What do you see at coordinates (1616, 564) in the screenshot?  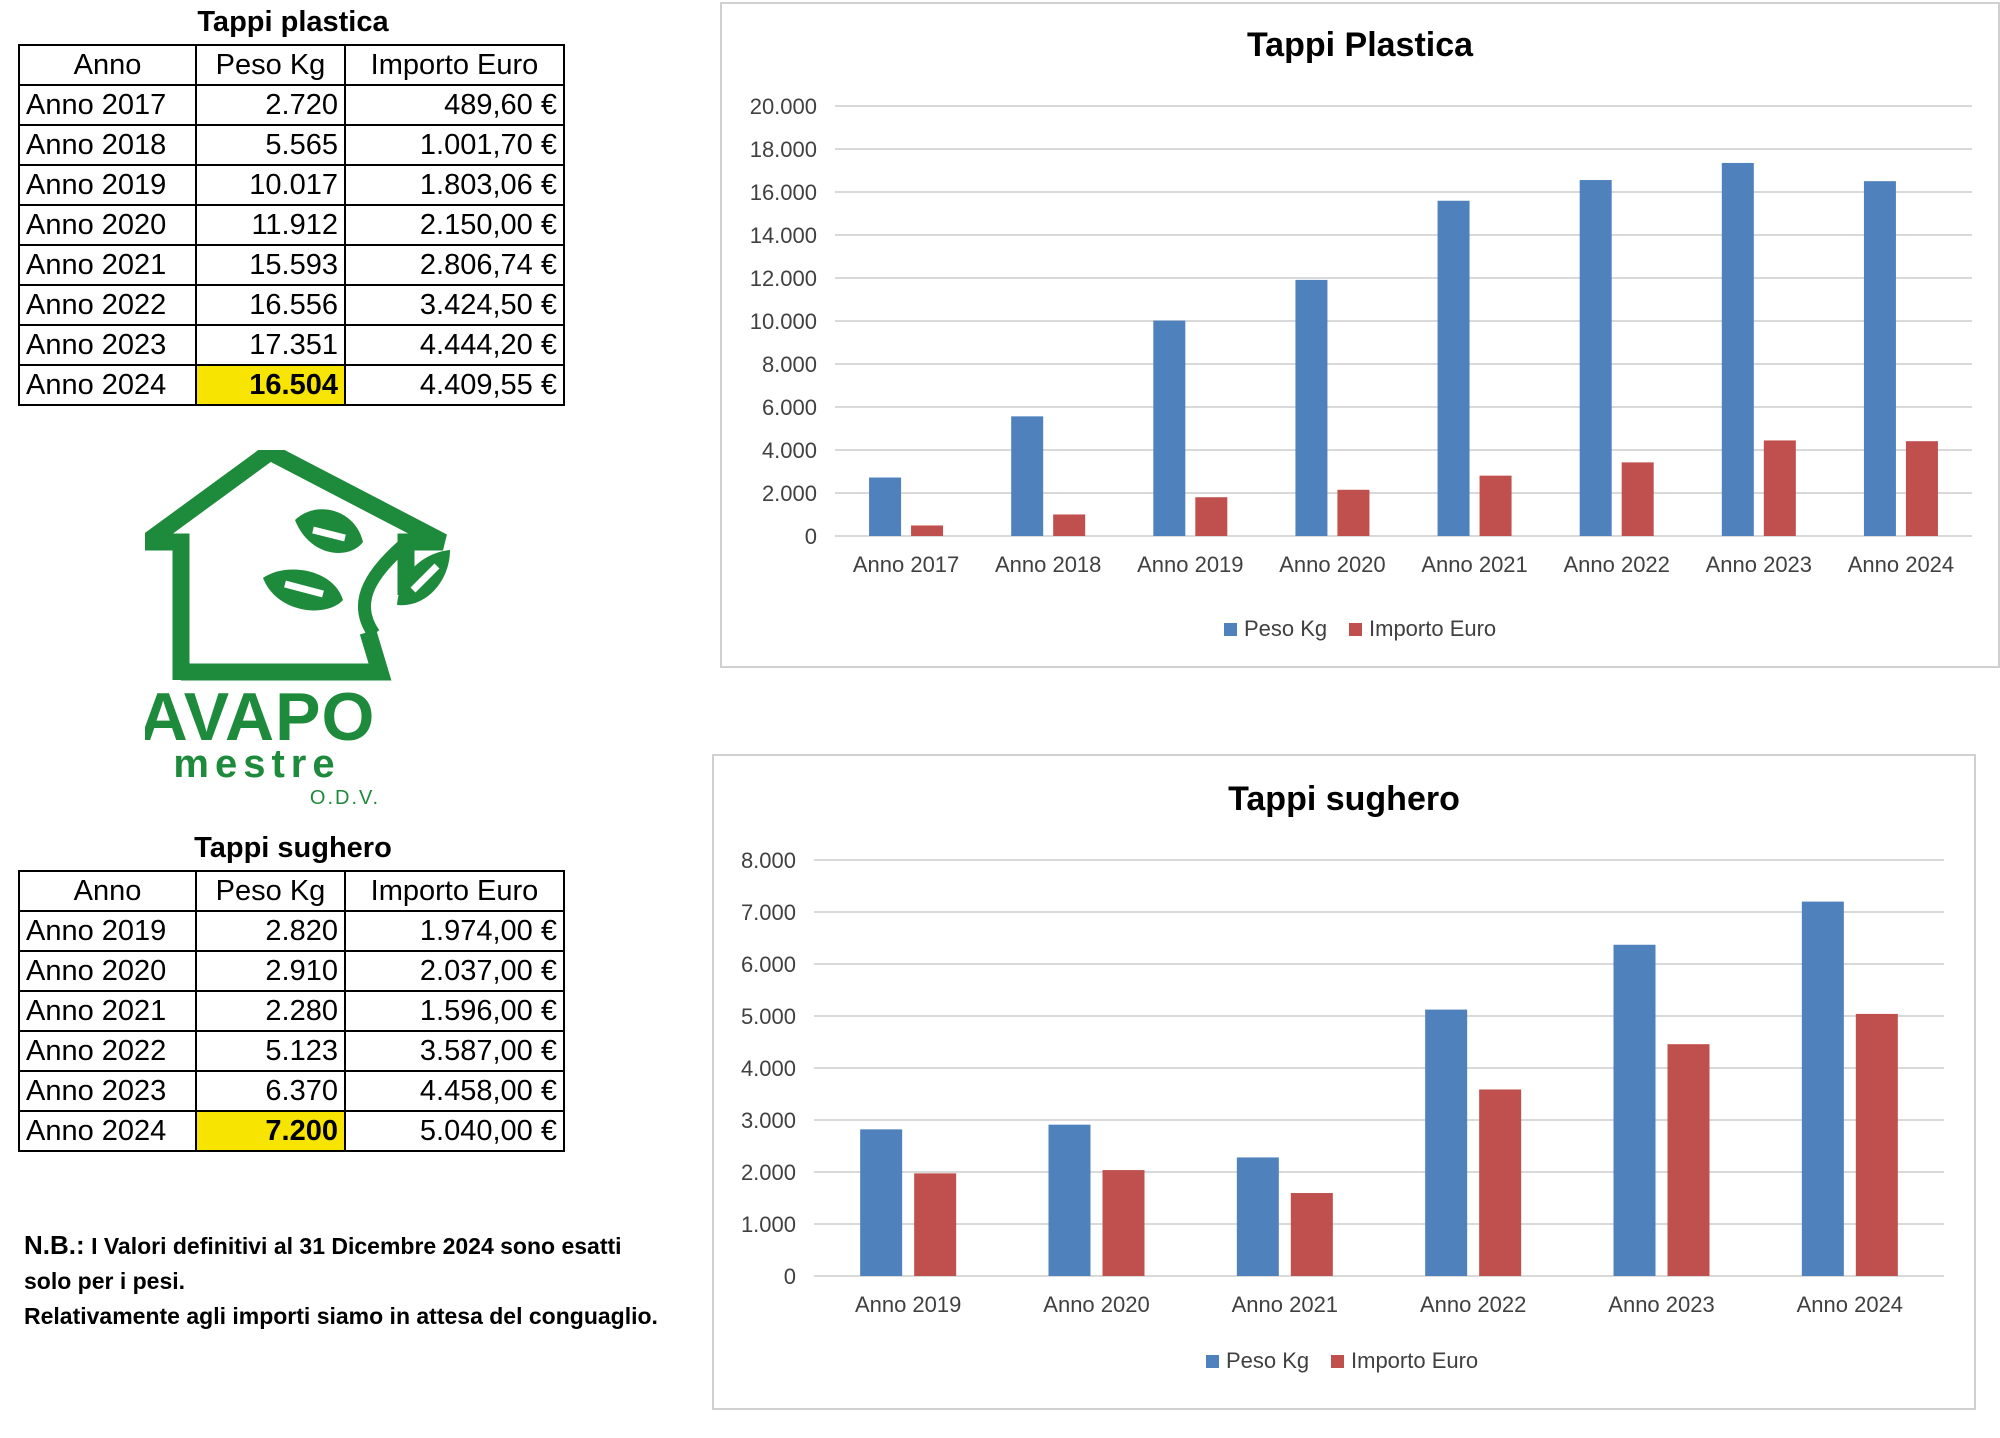 I see `x-tick-label: Anno 2022` at bounding box center [1616, 564].